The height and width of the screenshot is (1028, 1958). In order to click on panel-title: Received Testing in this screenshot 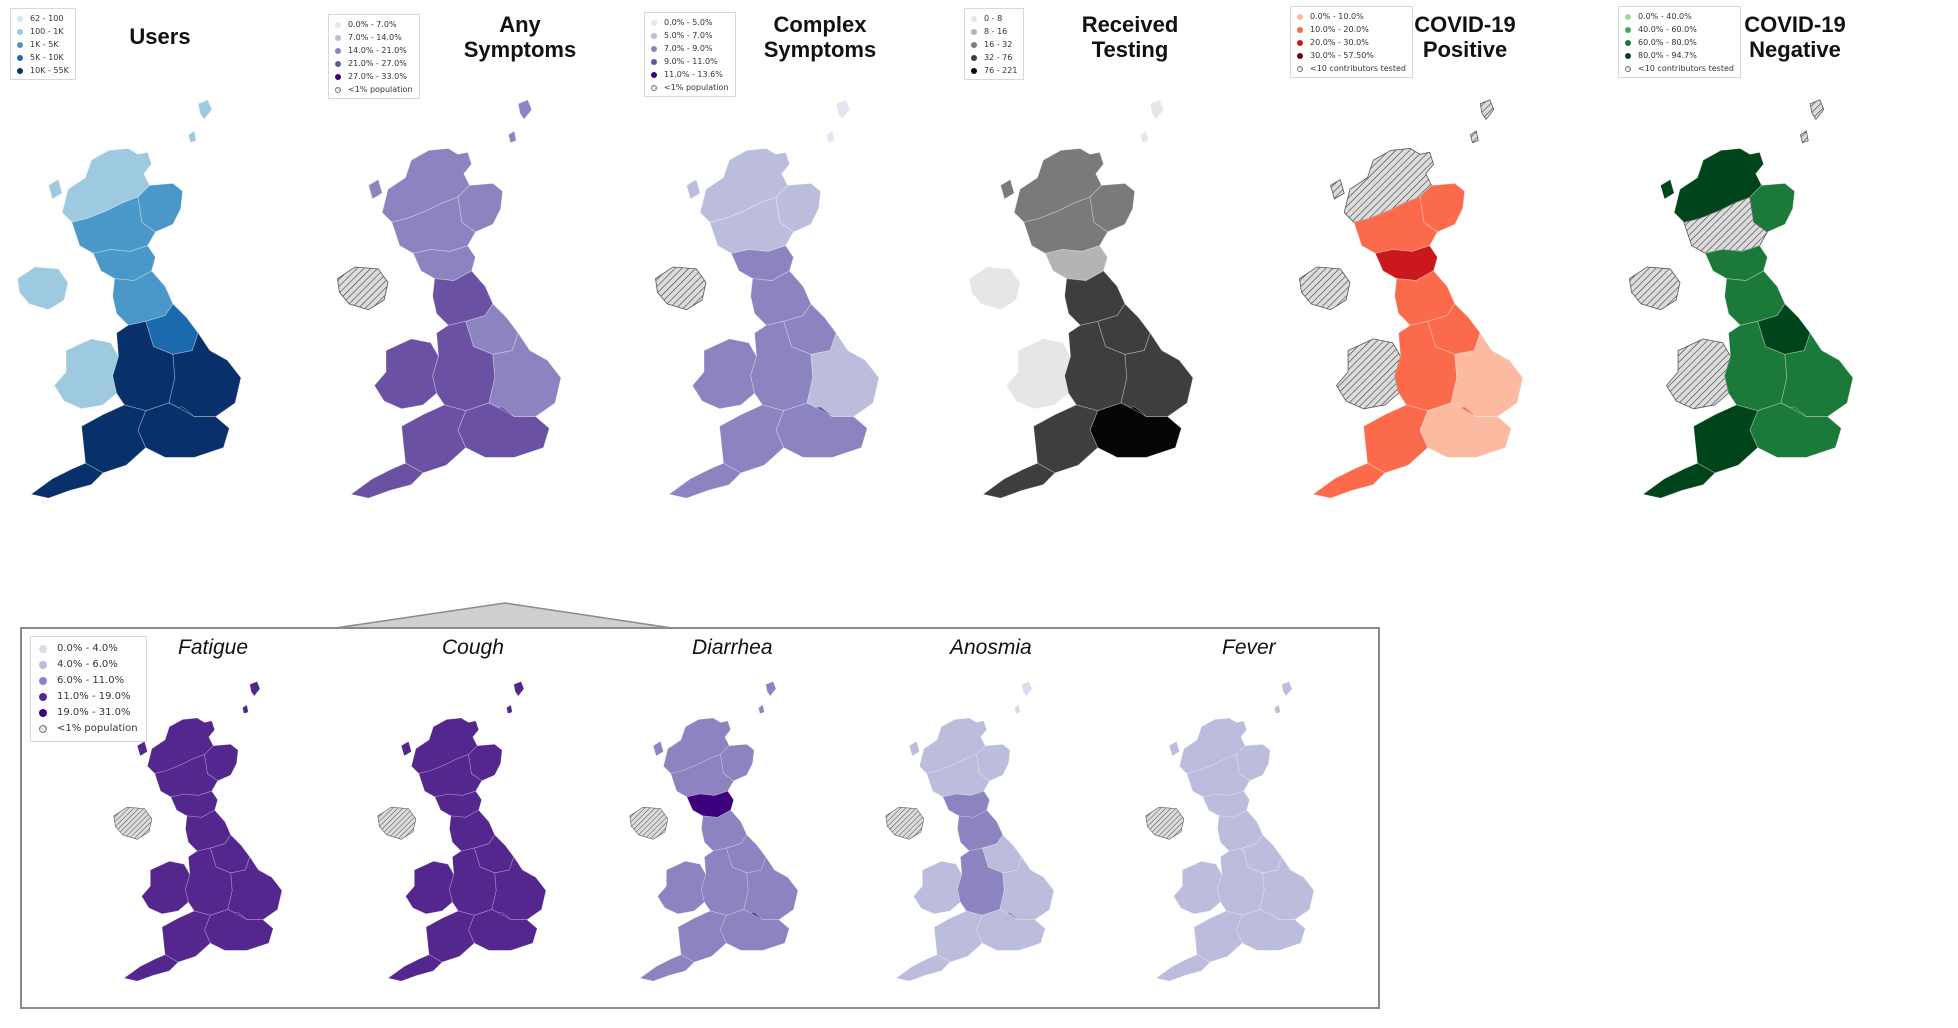, I will do `click(1130, 37)`.